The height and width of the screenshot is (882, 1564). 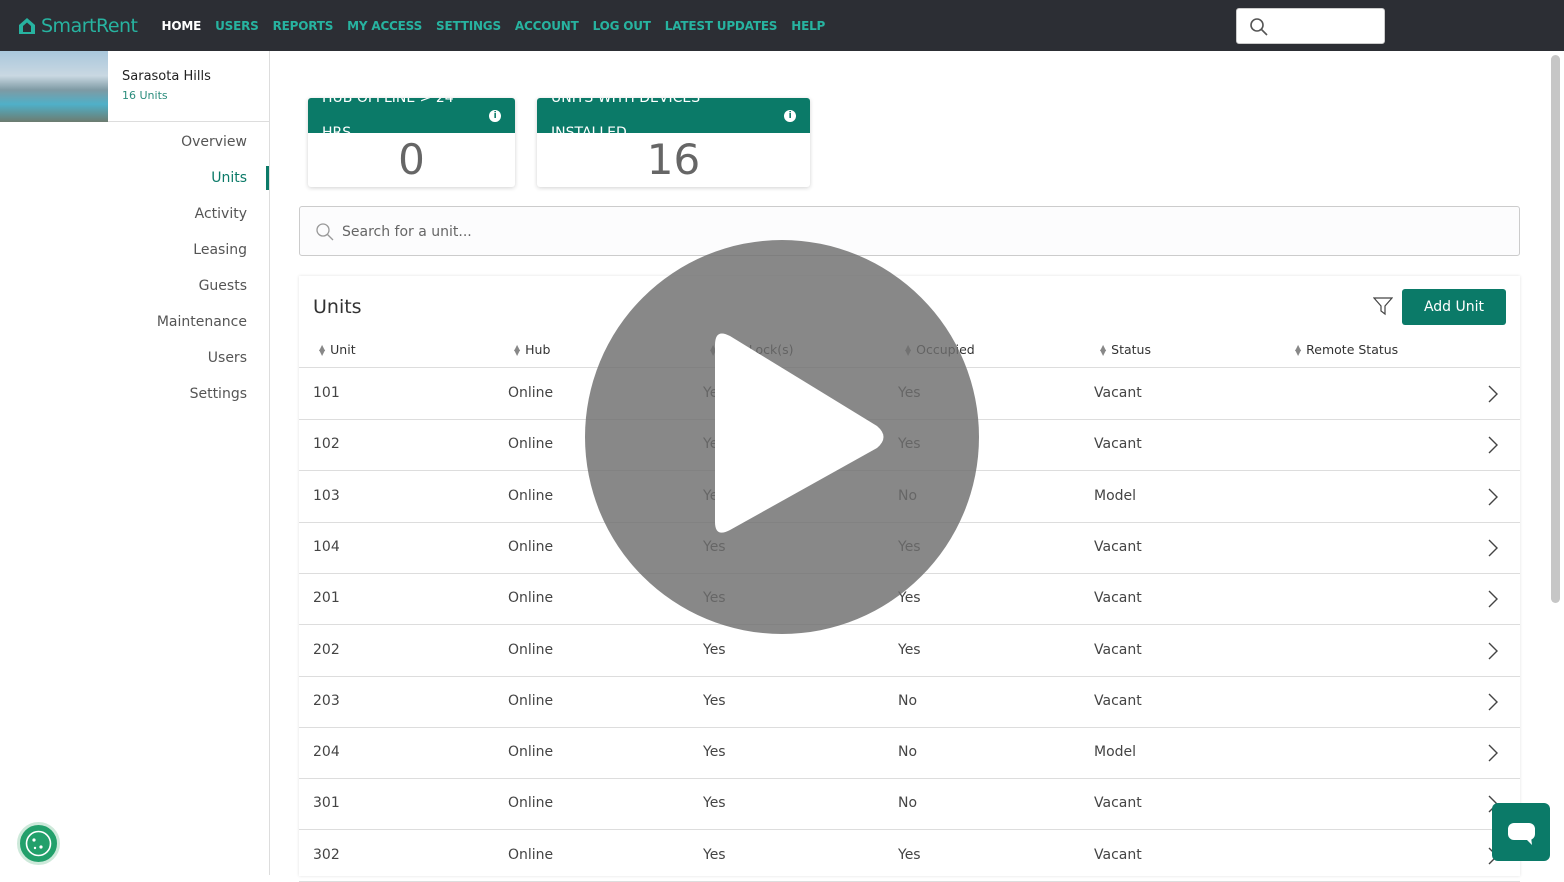 What do you see at coordinates (326, 803) in the screenshot?
I see `table-cell: 301` at bounding box center [326, 803].